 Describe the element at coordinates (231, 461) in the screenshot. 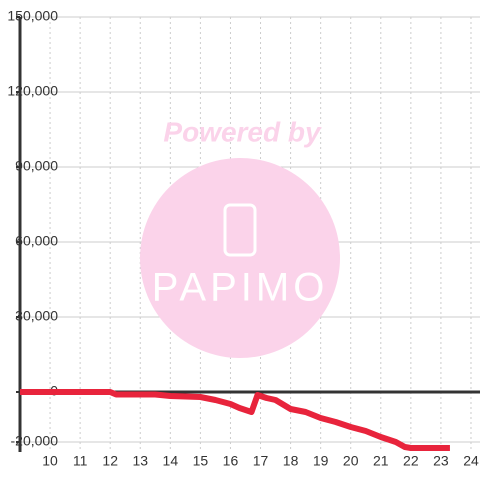

I see `x-tick-label: 16` at that location.